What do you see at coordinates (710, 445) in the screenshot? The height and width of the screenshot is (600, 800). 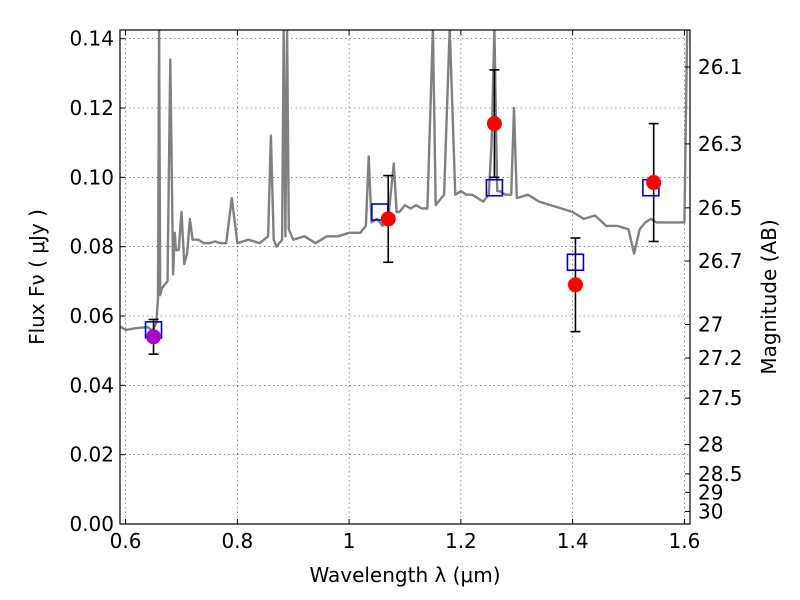 I see `y2-tick-label: 28` at bounding box center [710, 445].